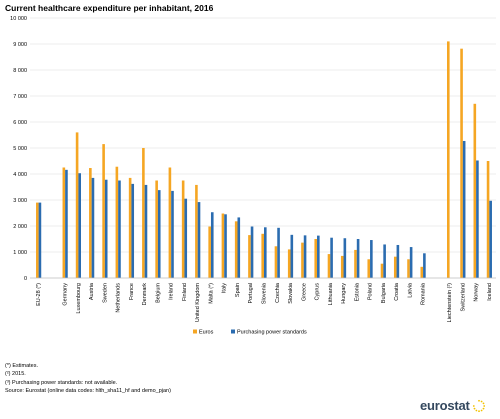 This screenshot has width=500, height=419. I want to click on y-tick-label: 0, so click(25, 279).